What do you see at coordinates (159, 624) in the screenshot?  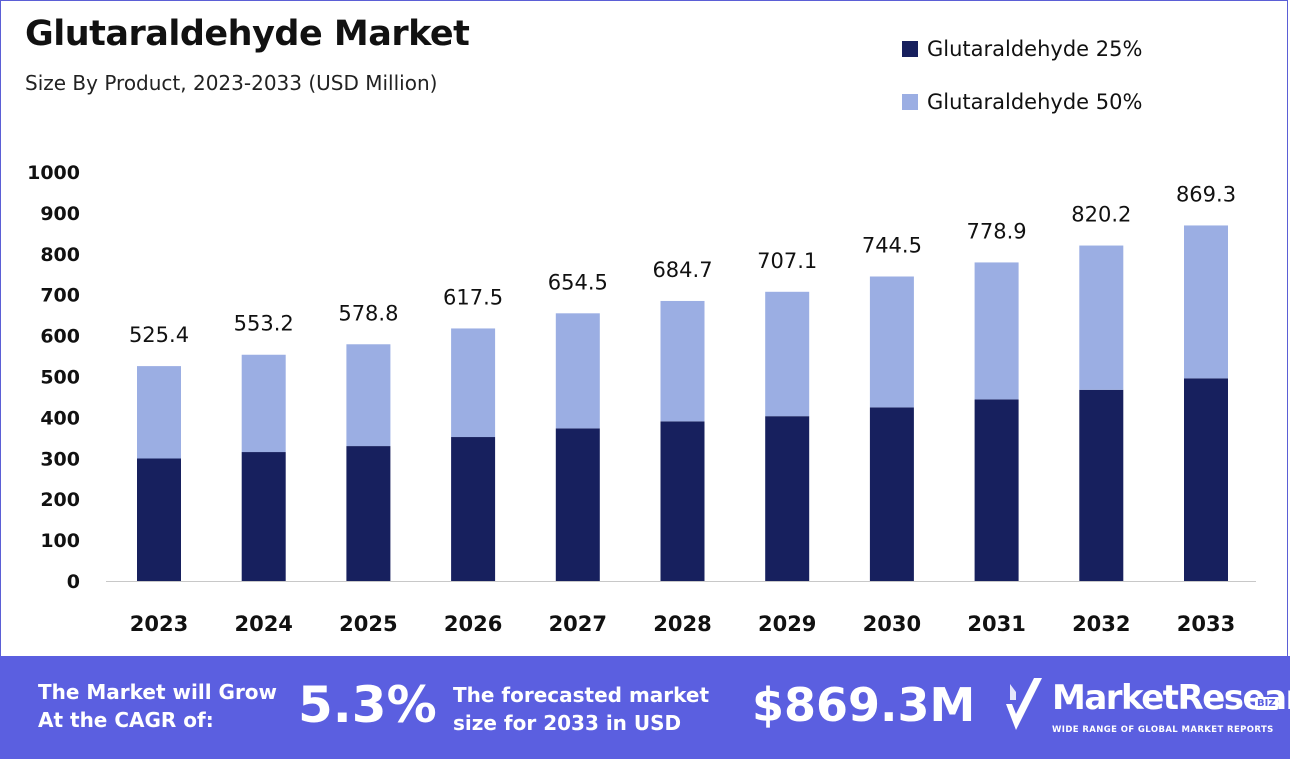 I see `x-tick-label: 2023` at bounding box center [159, 624].